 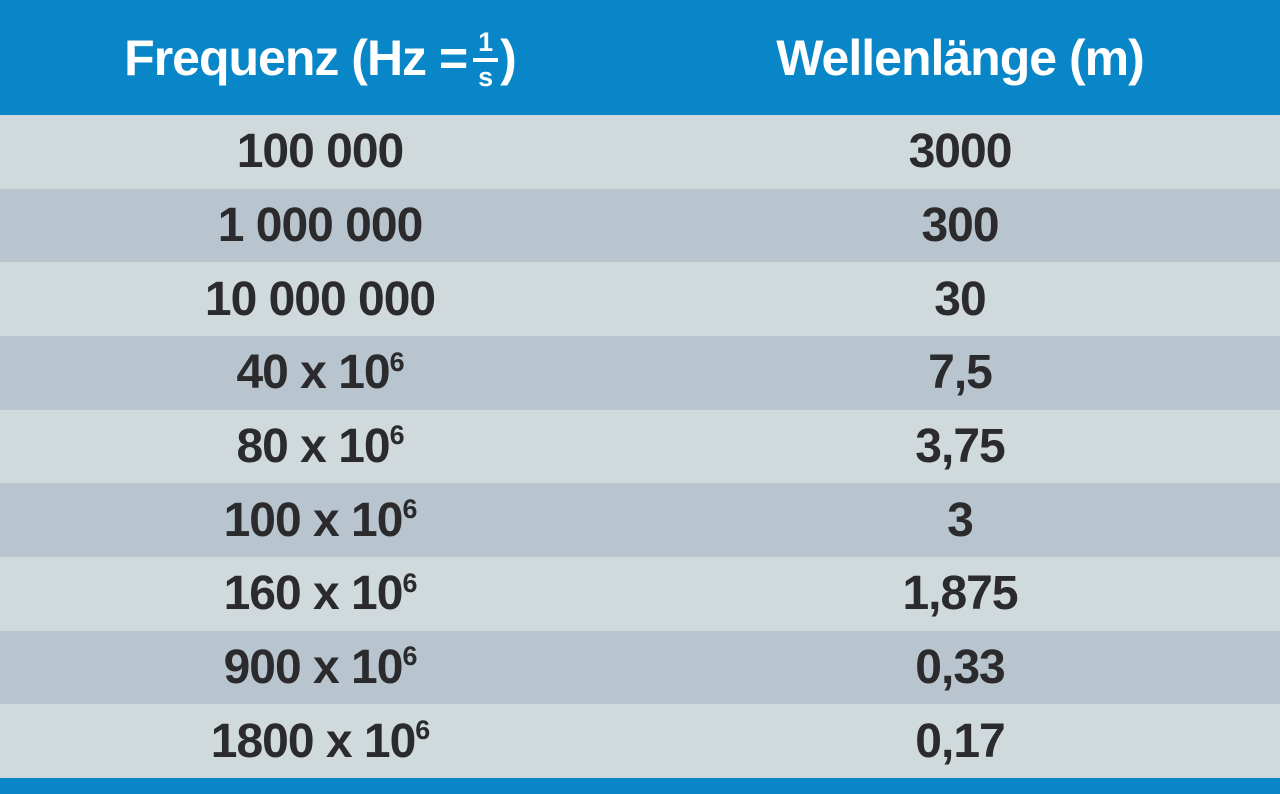 I want to click on table-row: 80 x 10 6 3,75, so click(x=640, y=446).